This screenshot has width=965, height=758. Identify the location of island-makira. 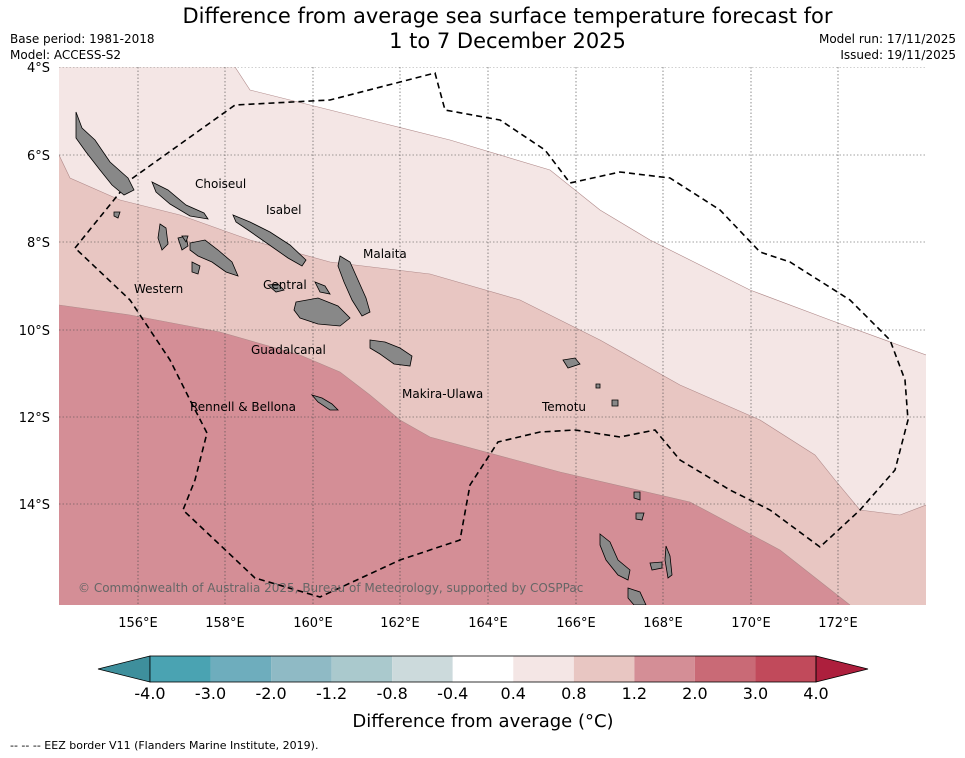
(391, 353).